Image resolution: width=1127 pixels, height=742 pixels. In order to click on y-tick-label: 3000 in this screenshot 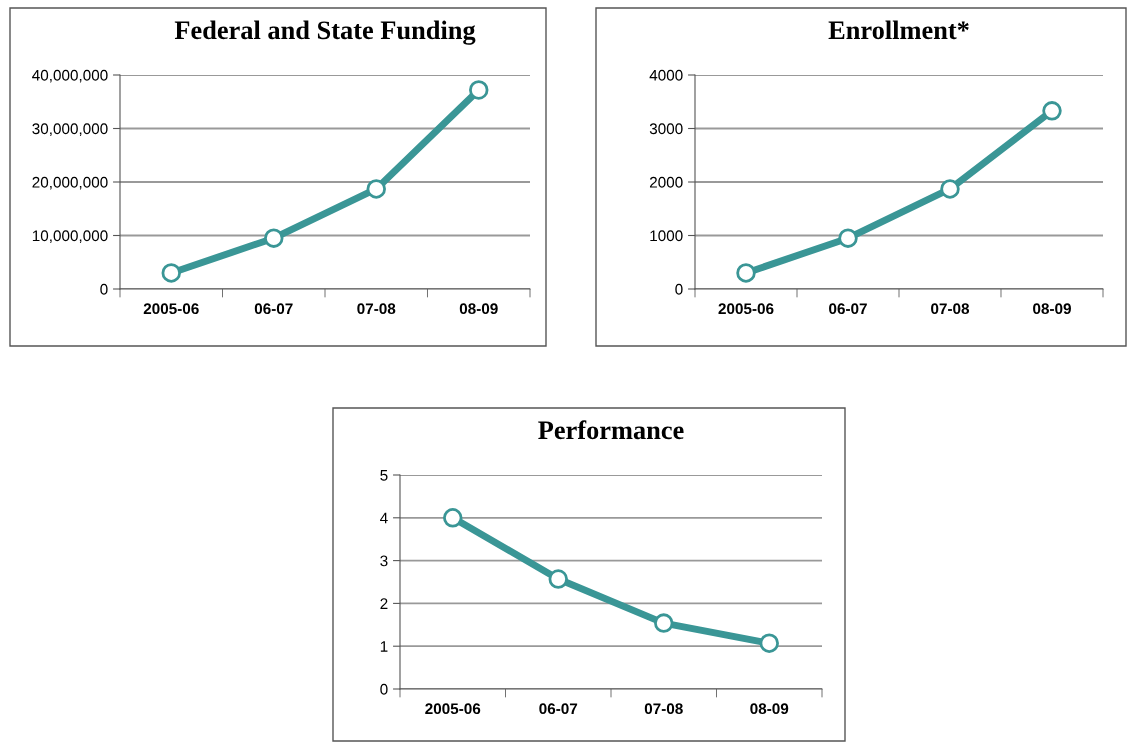, I will do `click(666, 129)`.